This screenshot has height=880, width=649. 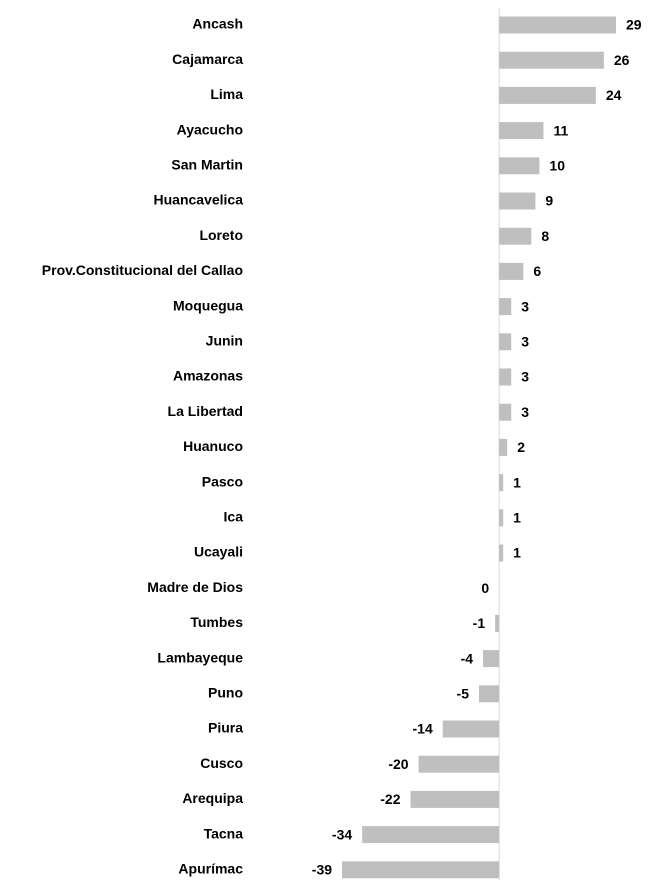 I want to click on value-label: 0, so click(x=485, y=588).